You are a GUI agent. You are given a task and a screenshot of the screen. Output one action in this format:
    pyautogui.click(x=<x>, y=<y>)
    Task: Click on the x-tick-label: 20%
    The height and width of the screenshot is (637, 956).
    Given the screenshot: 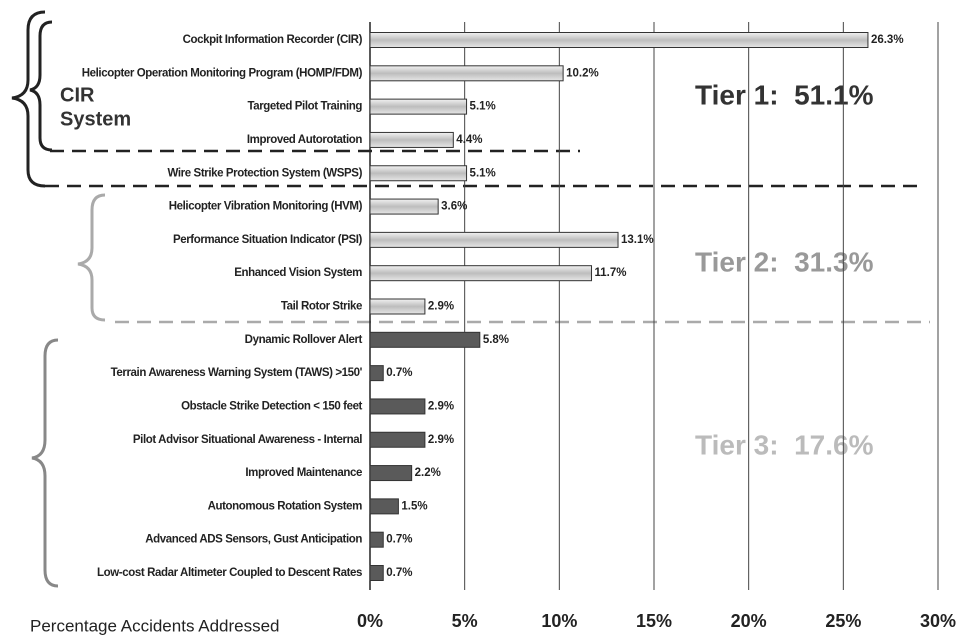 What is the action you would take?
    pyautogui.click(x=749, y=621)
    